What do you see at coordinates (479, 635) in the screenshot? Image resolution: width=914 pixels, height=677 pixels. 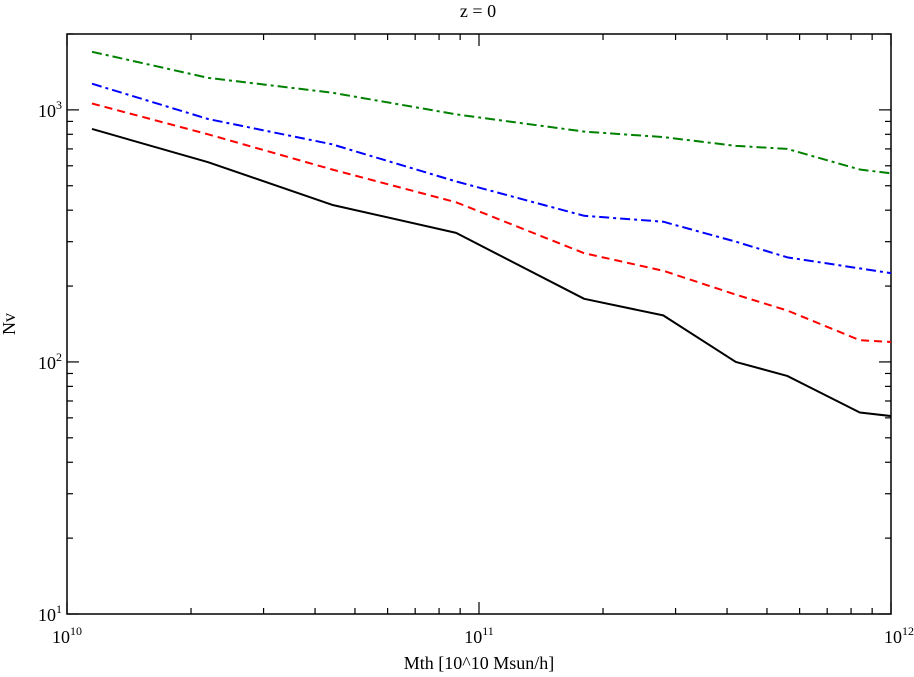 I see `x-tick-label: 1011` at bounding box center [479, 635].